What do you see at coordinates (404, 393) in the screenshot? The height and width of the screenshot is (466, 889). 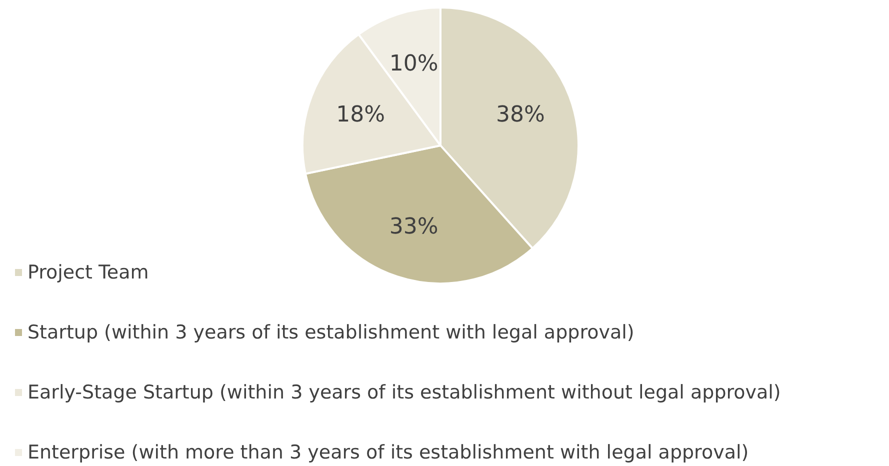 I see `legend-label: Early-Stage Startup (within 3 years of its establishment without legal approval)` at bounding box center [404, 393].